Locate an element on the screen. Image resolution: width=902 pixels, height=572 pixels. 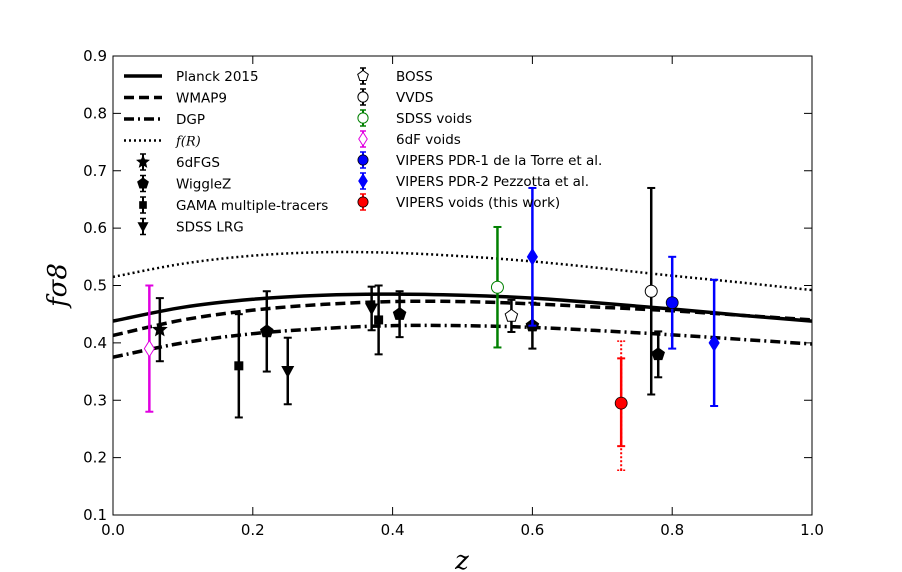
legend-label: 6dFGS is located at coordinates (198, 163).